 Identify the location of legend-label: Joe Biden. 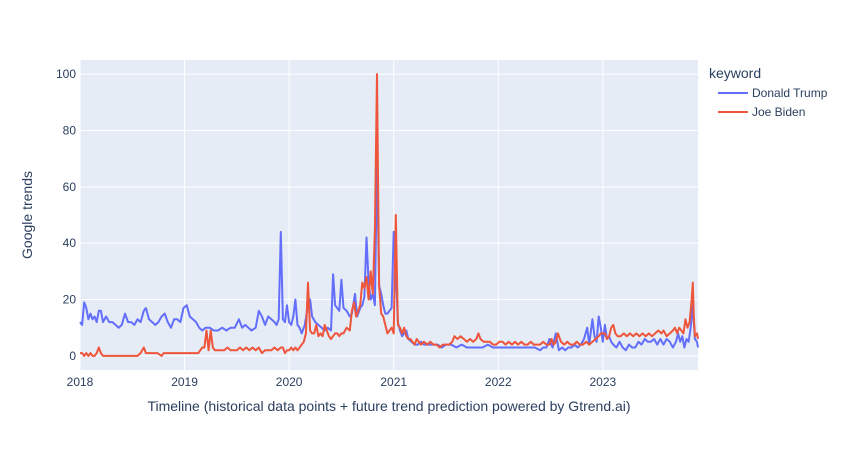
(778, 112).